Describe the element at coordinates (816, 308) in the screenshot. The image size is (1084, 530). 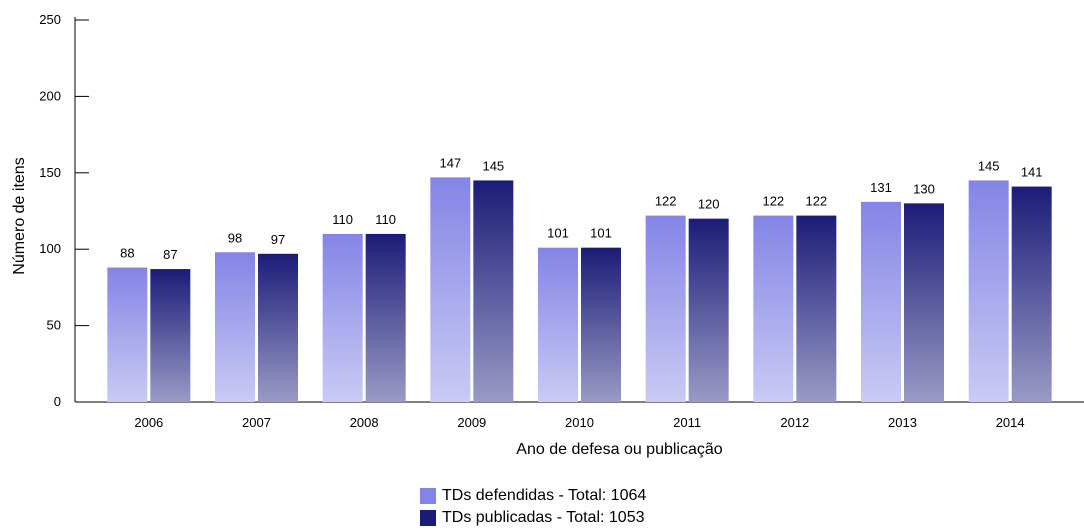
I see `bar-publicadas-2012` at that location.